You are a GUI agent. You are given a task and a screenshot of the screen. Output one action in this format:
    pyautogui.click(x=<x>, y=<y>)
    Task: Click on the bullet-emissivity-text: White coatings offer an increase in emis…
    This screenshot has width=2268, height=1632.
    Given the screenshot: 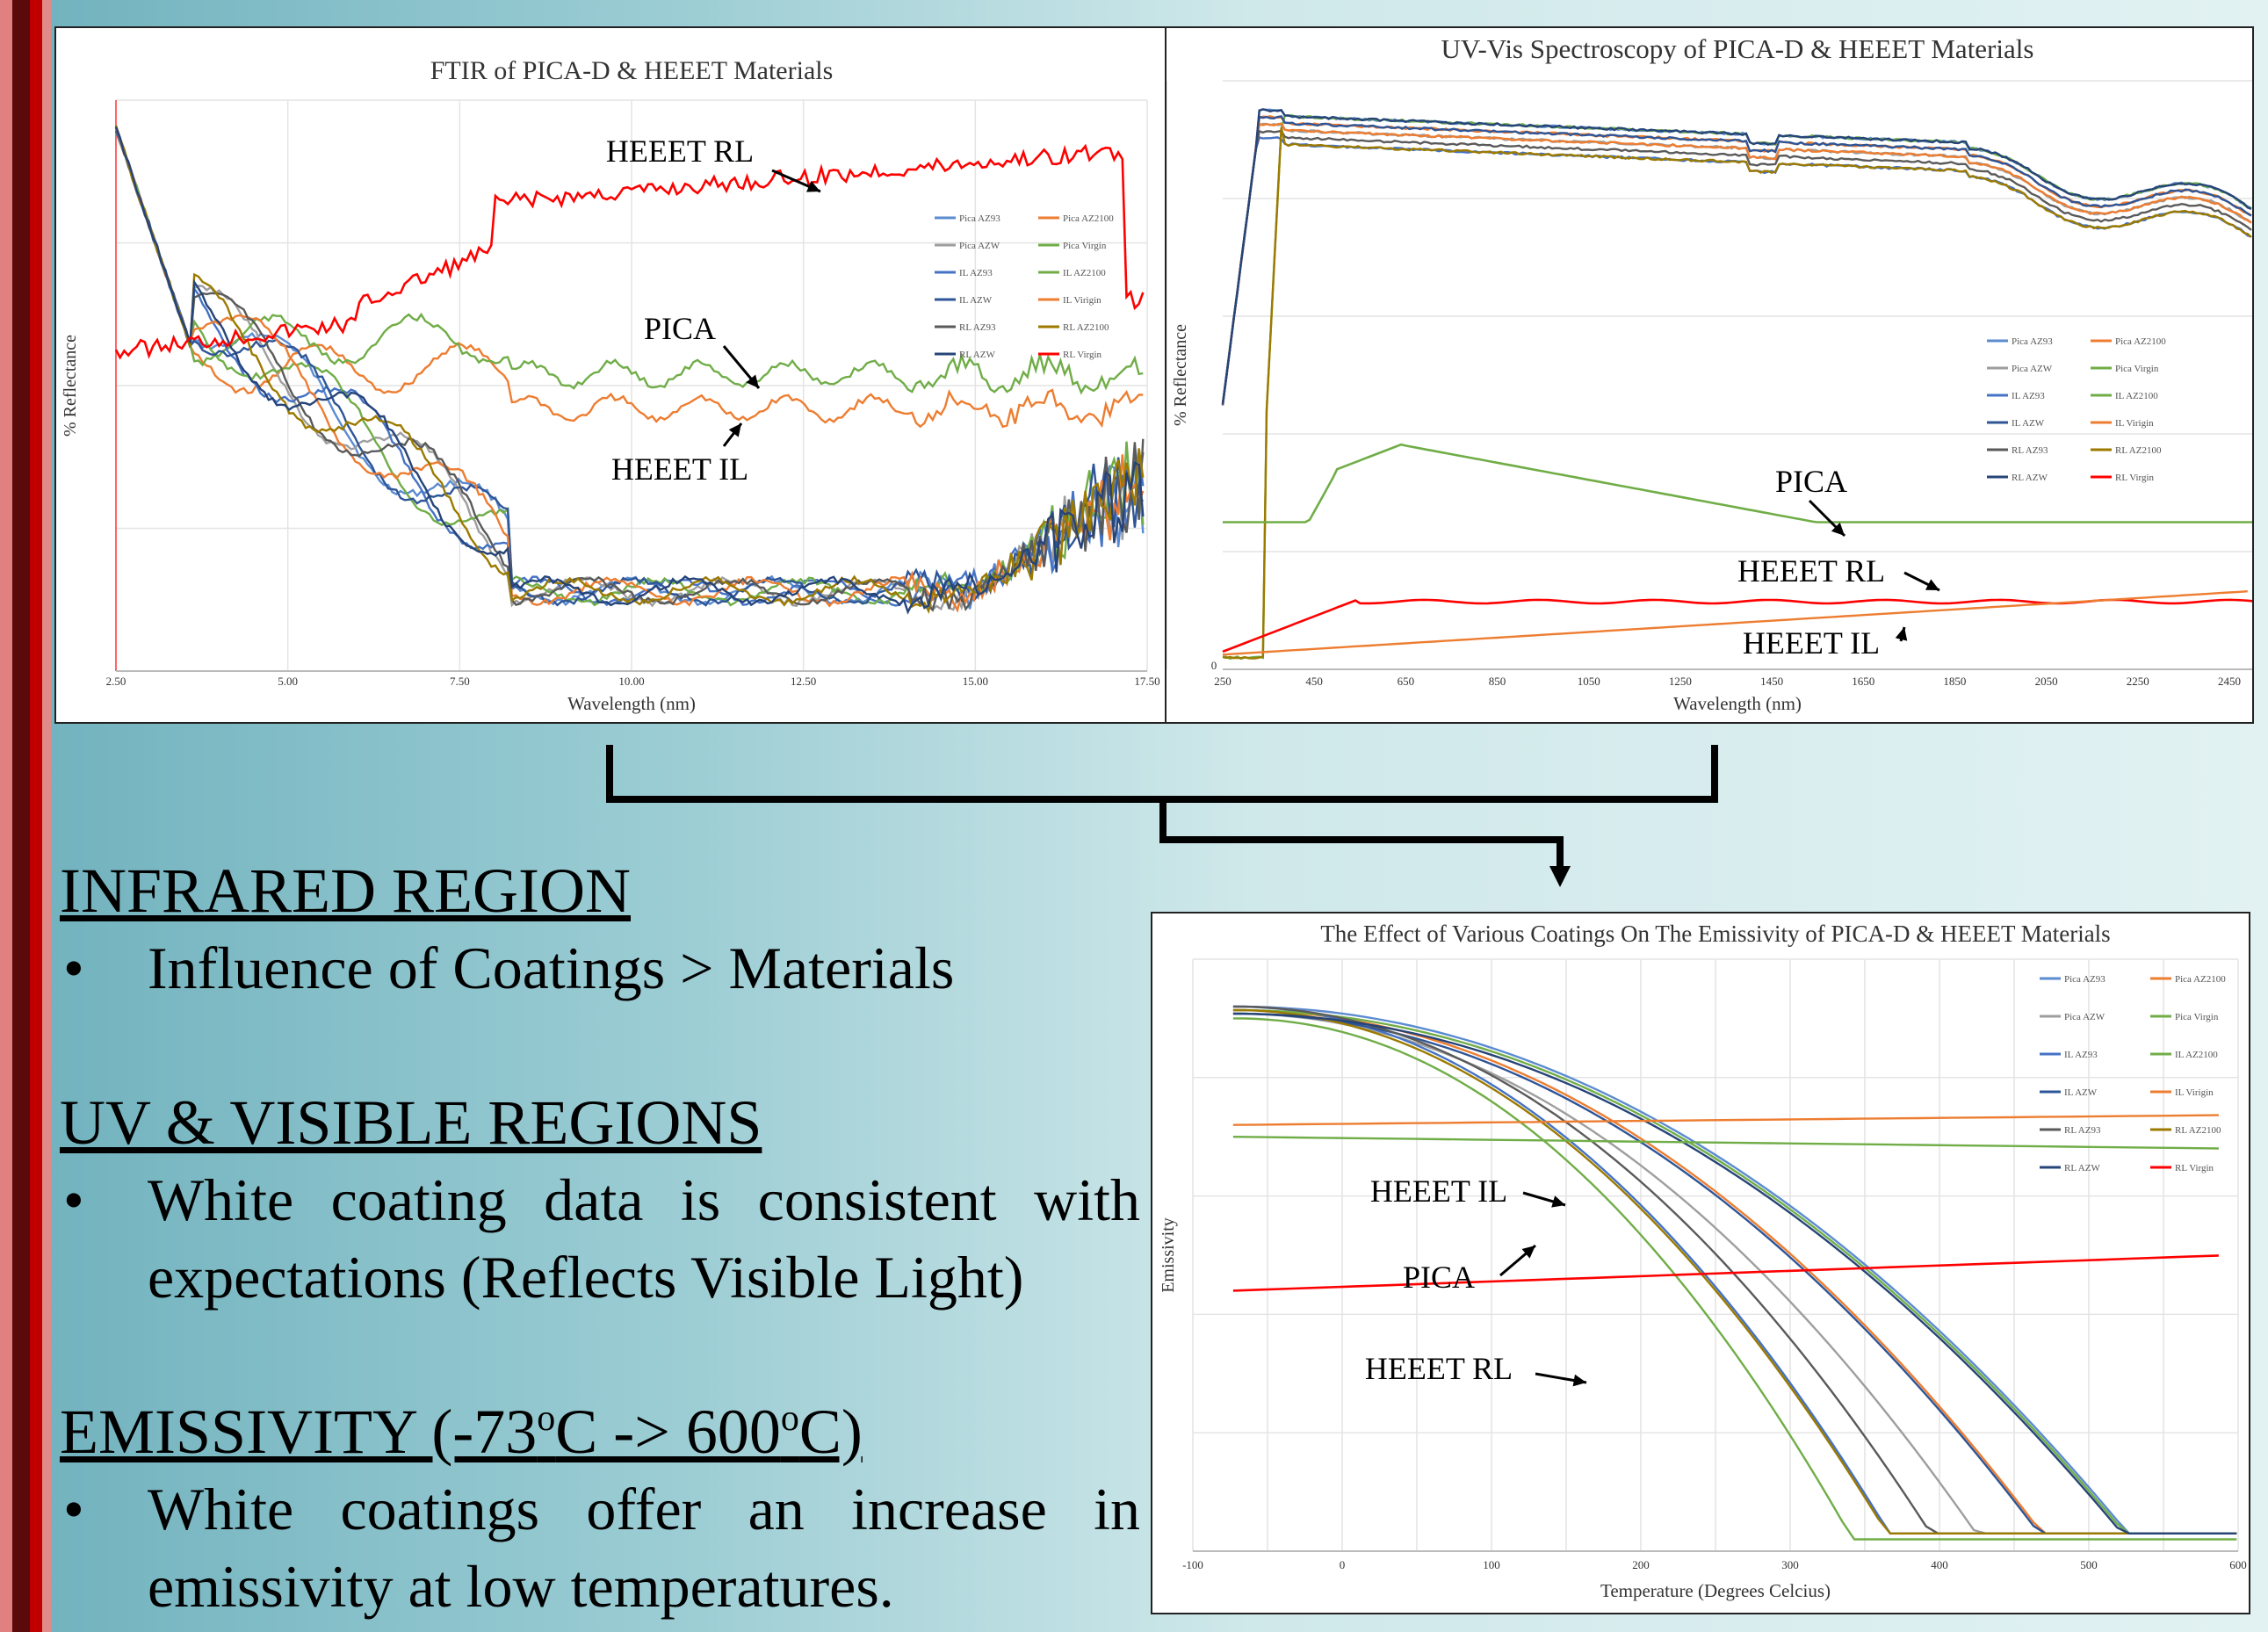 What is the action you would take?
    pyautogui.click(x=644, y=1548)
    